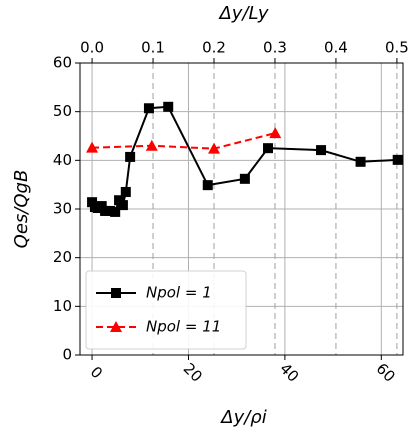 The image size is (415, 437). What do you see at coordinates (397, 48) in the screenshot?
I see `x2-tick-label: 0.5` at bounding box center [397, 48].